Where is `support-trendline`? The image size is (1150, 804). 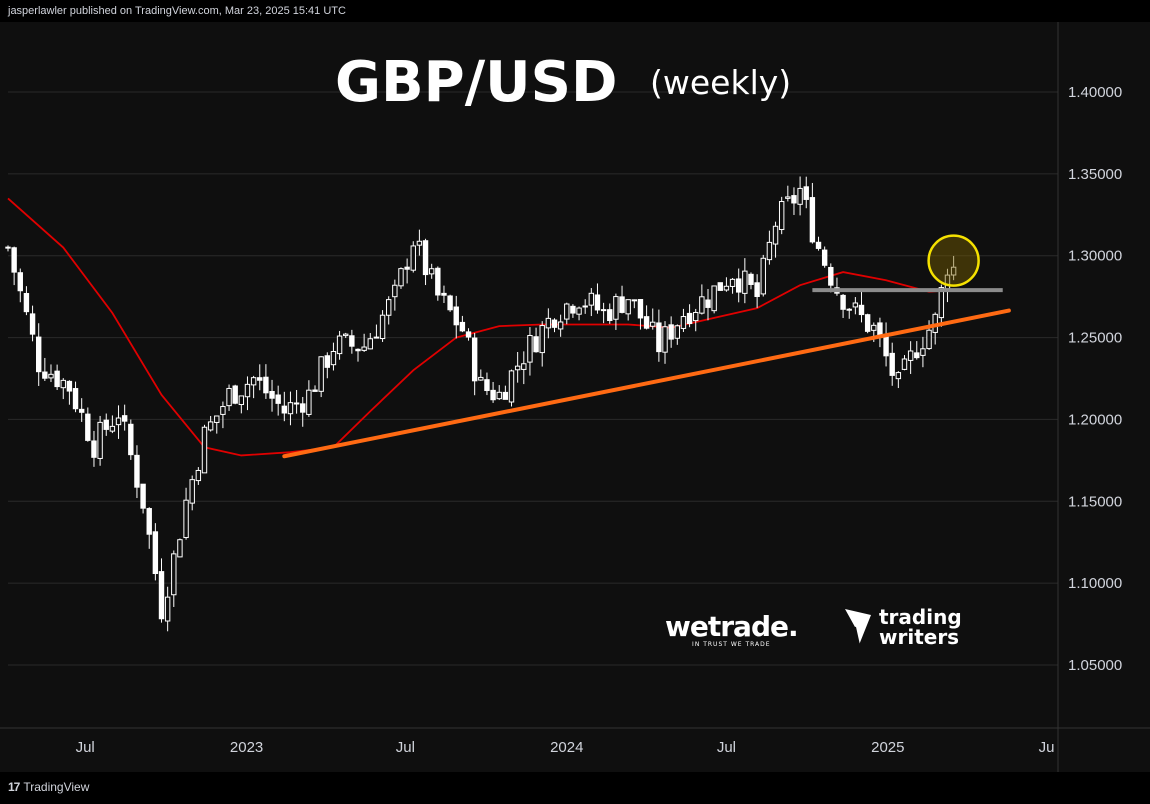 support-trendline is located at coordinates (646, 383).